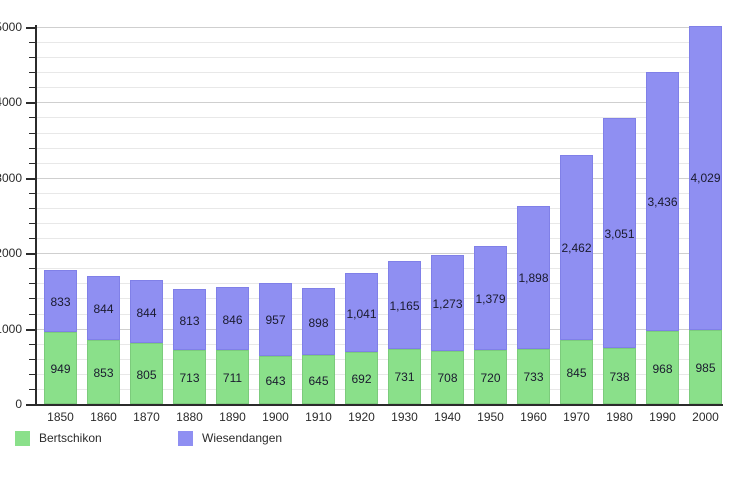 The width and height of the screenshot is (750, 500). Describe the element at coordinates (379, 27) in the screenshot. I see `gridline-major` at that location.